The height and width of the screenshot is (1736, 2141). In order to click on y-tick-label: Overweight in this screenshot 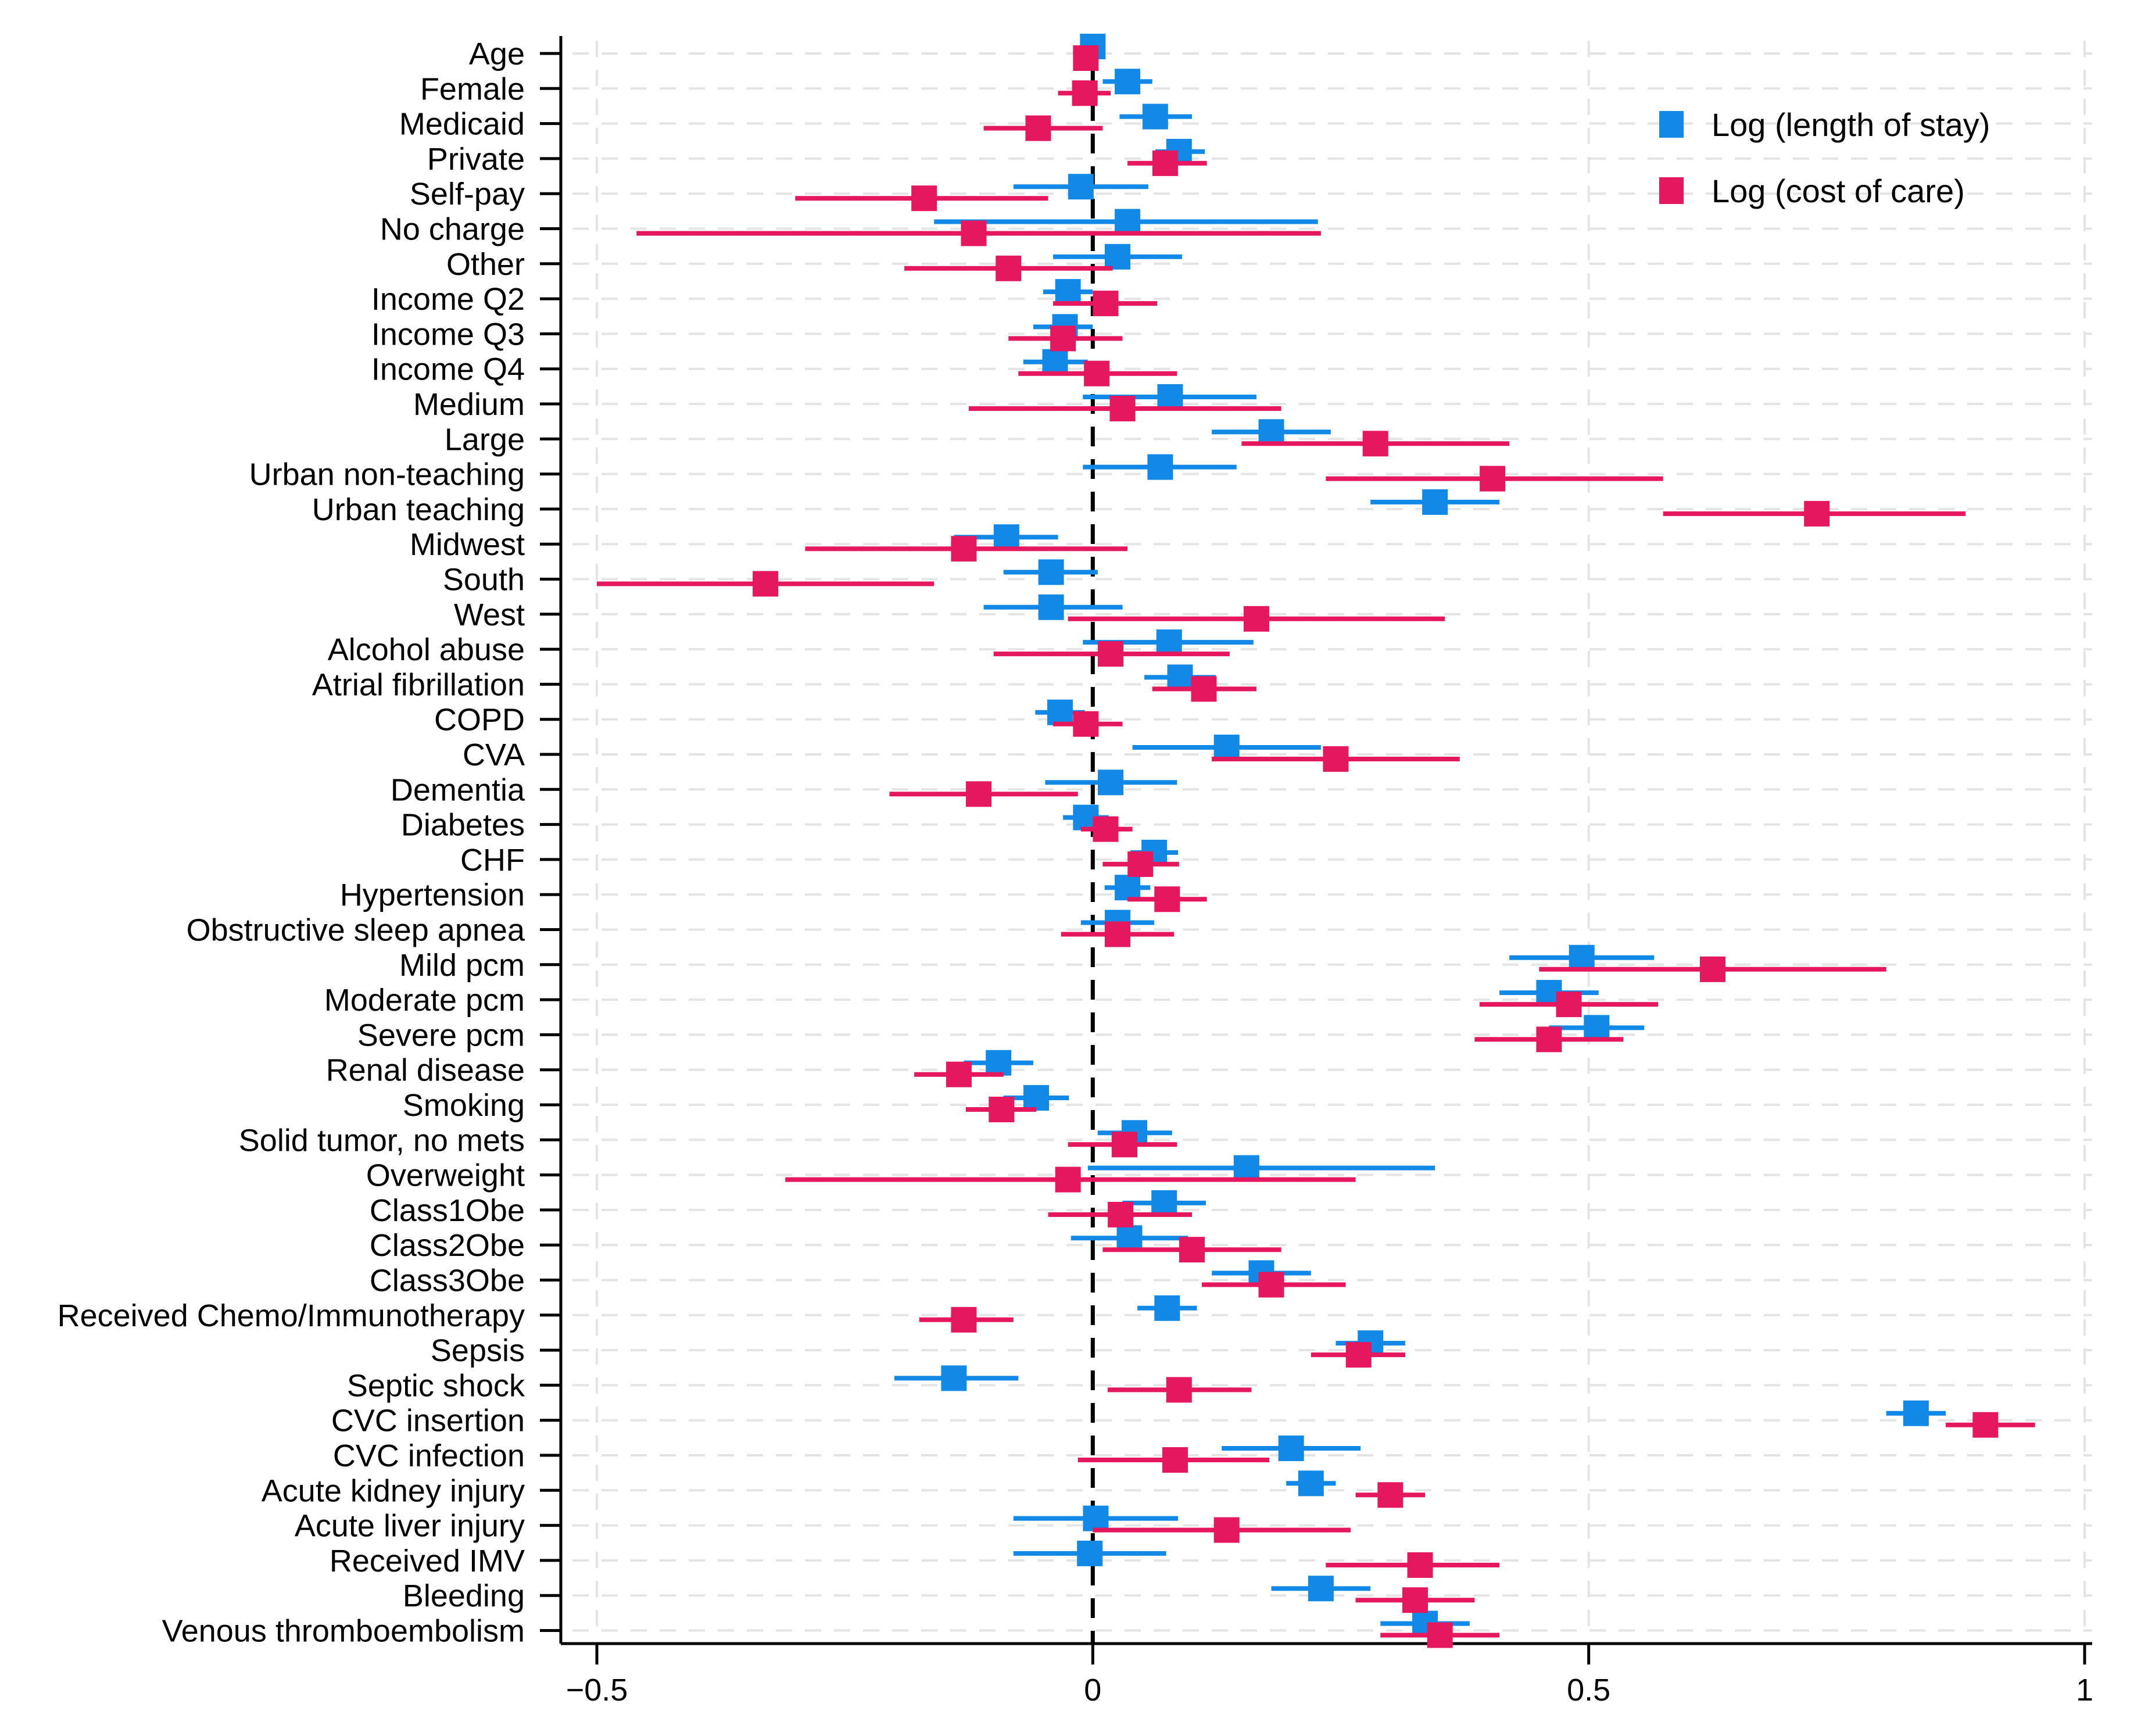, I will do `click(446, 1175)`.